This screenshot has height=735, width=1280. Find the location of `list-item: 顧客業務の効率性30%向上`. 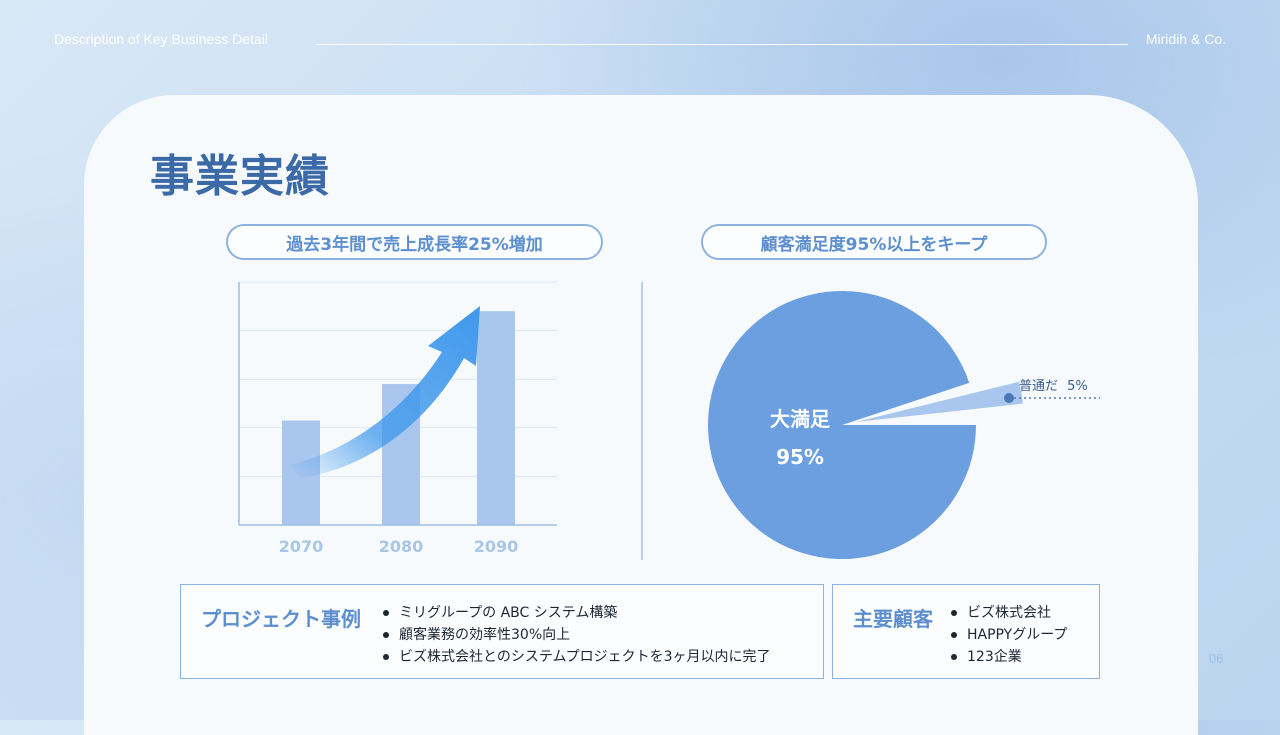

list-item: 顧客業務の効率性30%向上 is located at coordinates (576, 635).